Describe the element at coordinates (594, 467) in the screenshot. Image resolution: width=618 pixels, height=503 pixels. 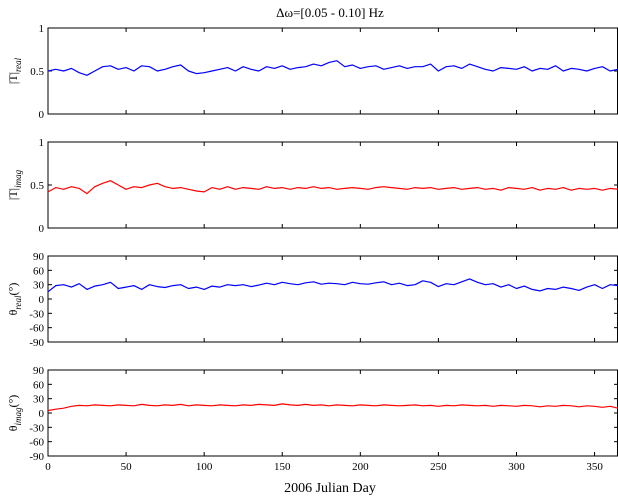
I see `x-tick-label: 350` at that location.